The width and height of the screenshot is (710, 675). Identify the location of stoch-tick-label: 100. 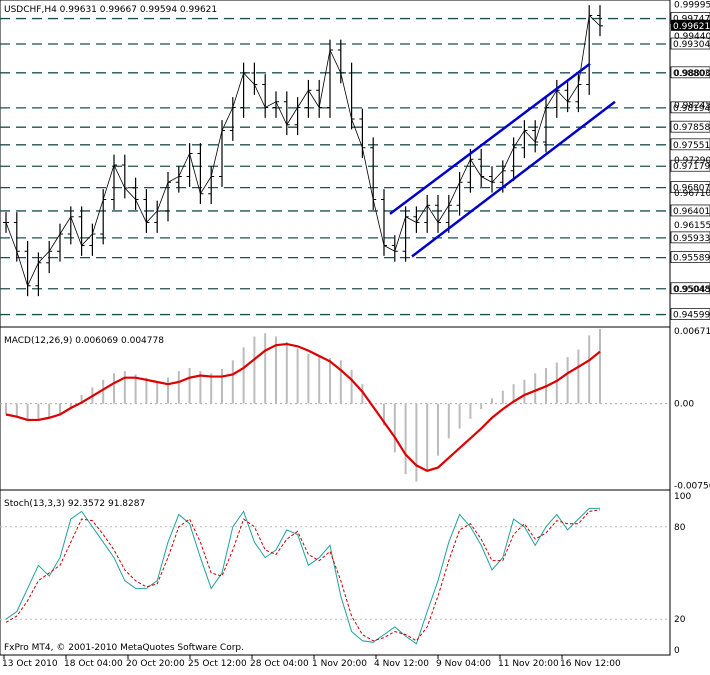
(682, 497).